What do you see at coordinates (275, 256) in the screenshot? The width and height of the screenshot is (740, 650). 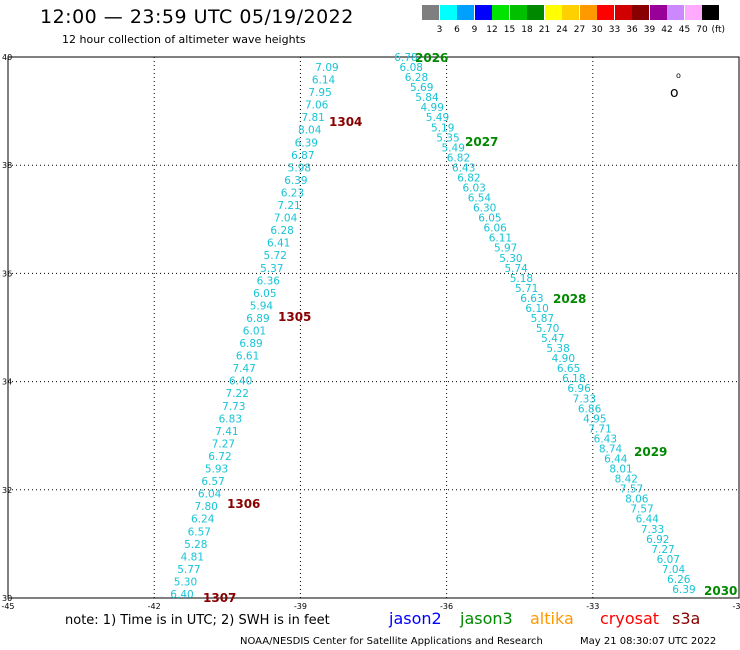 I see `wave-height-value: 5.72` at bounding box center [275, 256].